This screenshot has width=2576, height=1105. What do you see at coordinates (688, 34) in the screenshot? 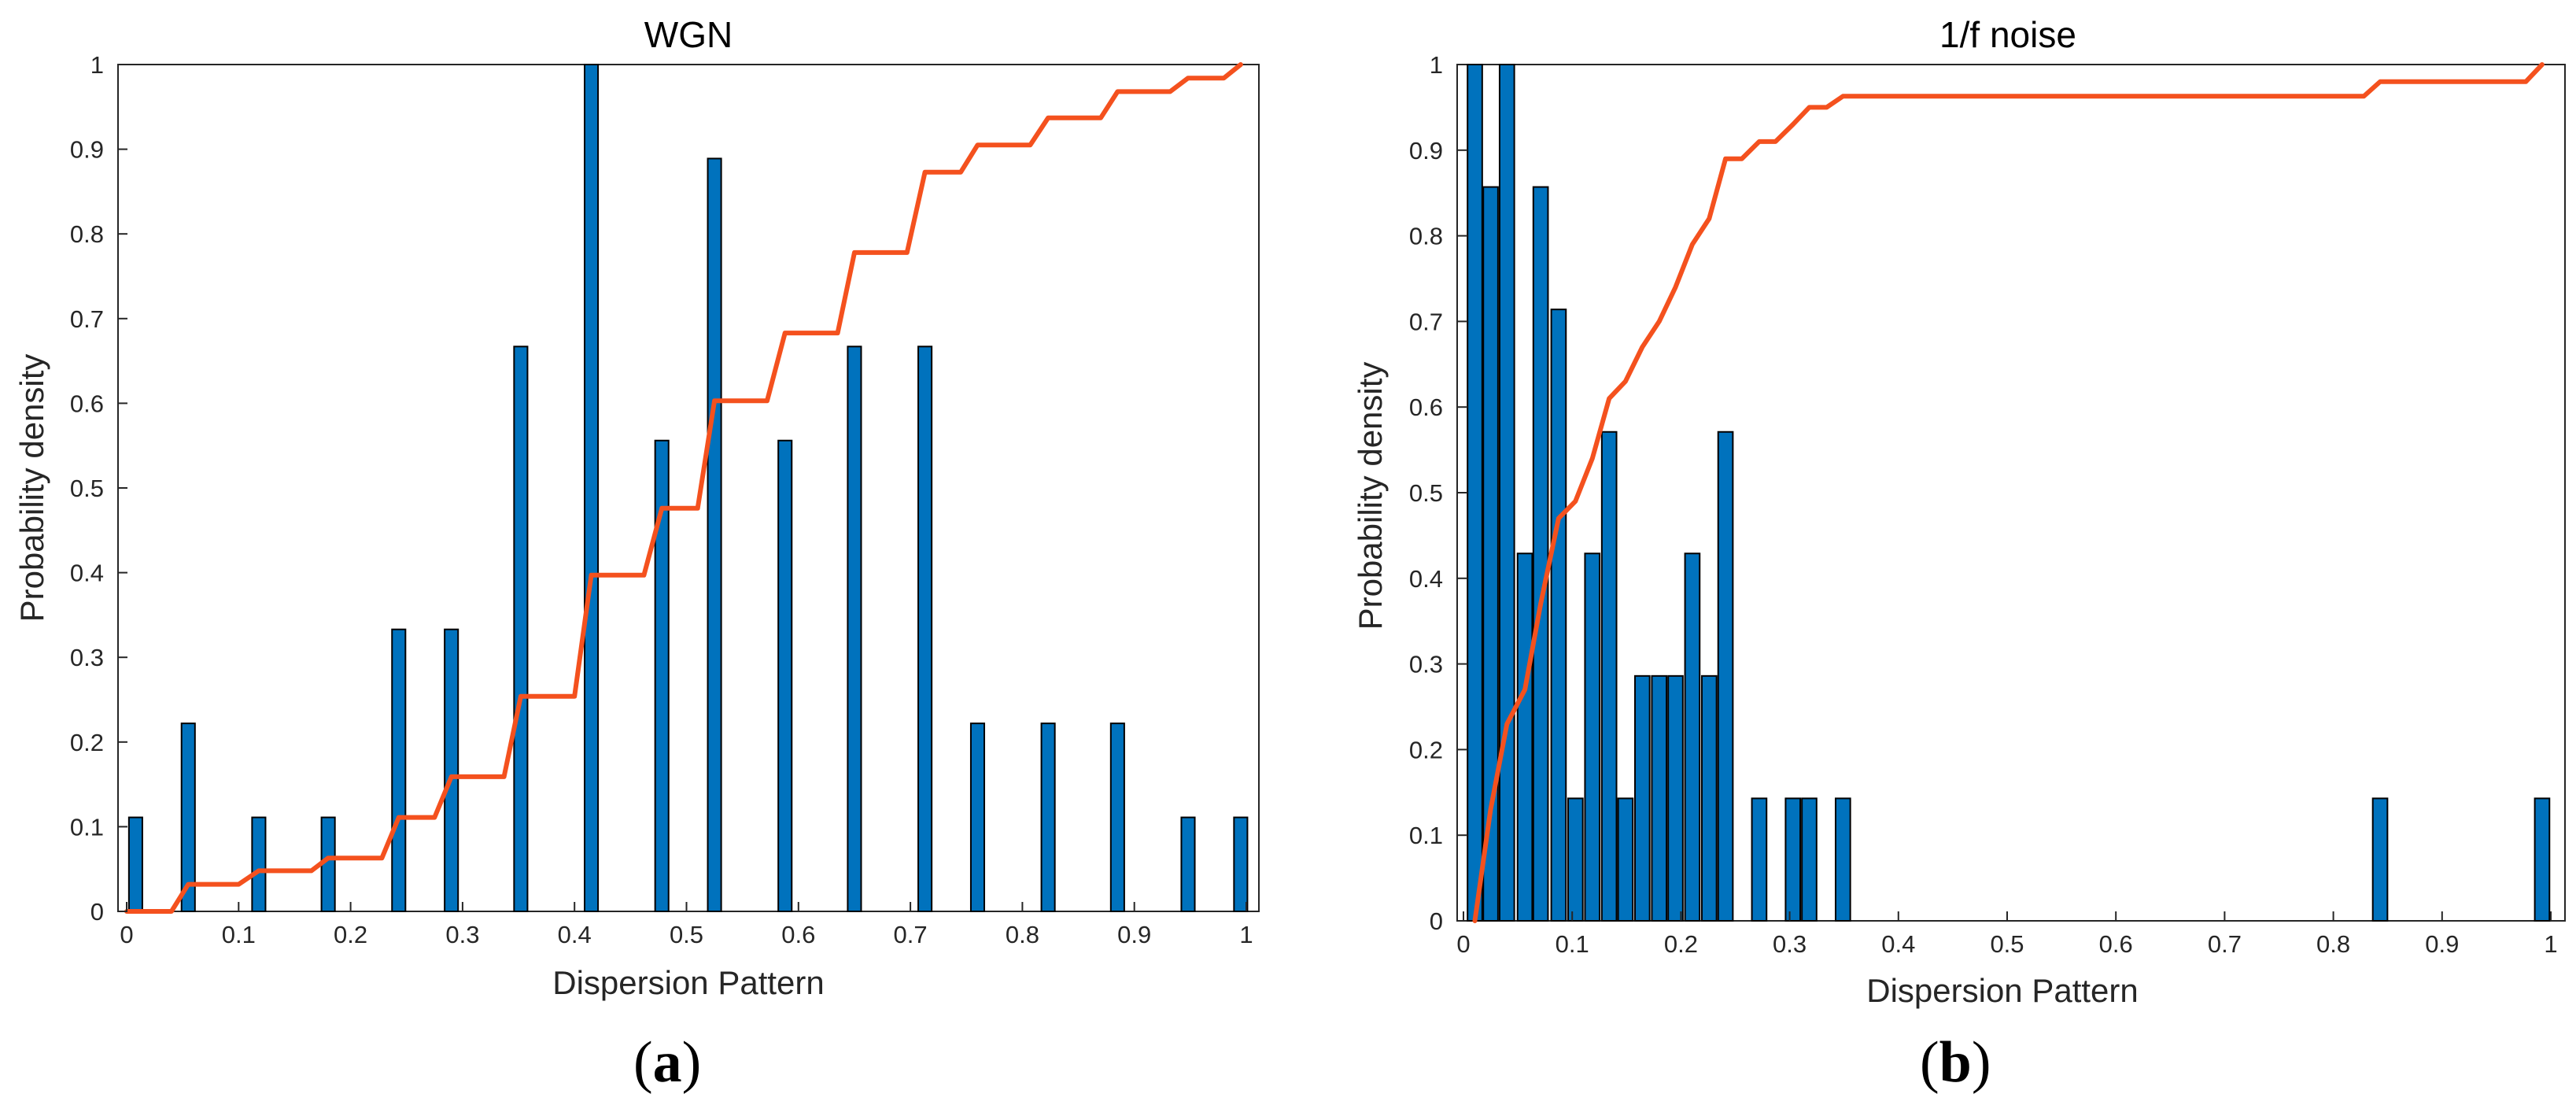
I see `panel-a-title: WGN` at bounding box center [688, 34].